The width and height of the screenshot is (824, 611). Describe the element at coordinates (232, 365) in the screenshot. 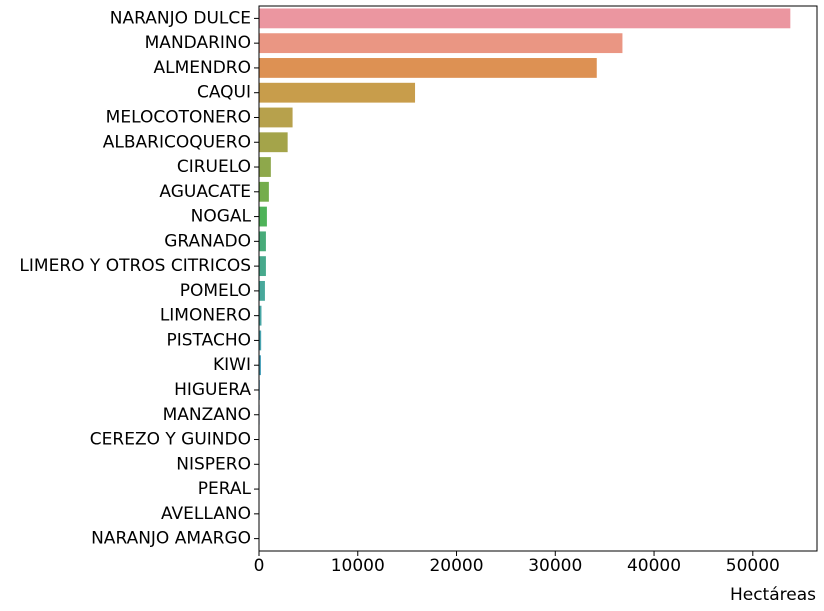

I see `category-label: KIWI` at that location.